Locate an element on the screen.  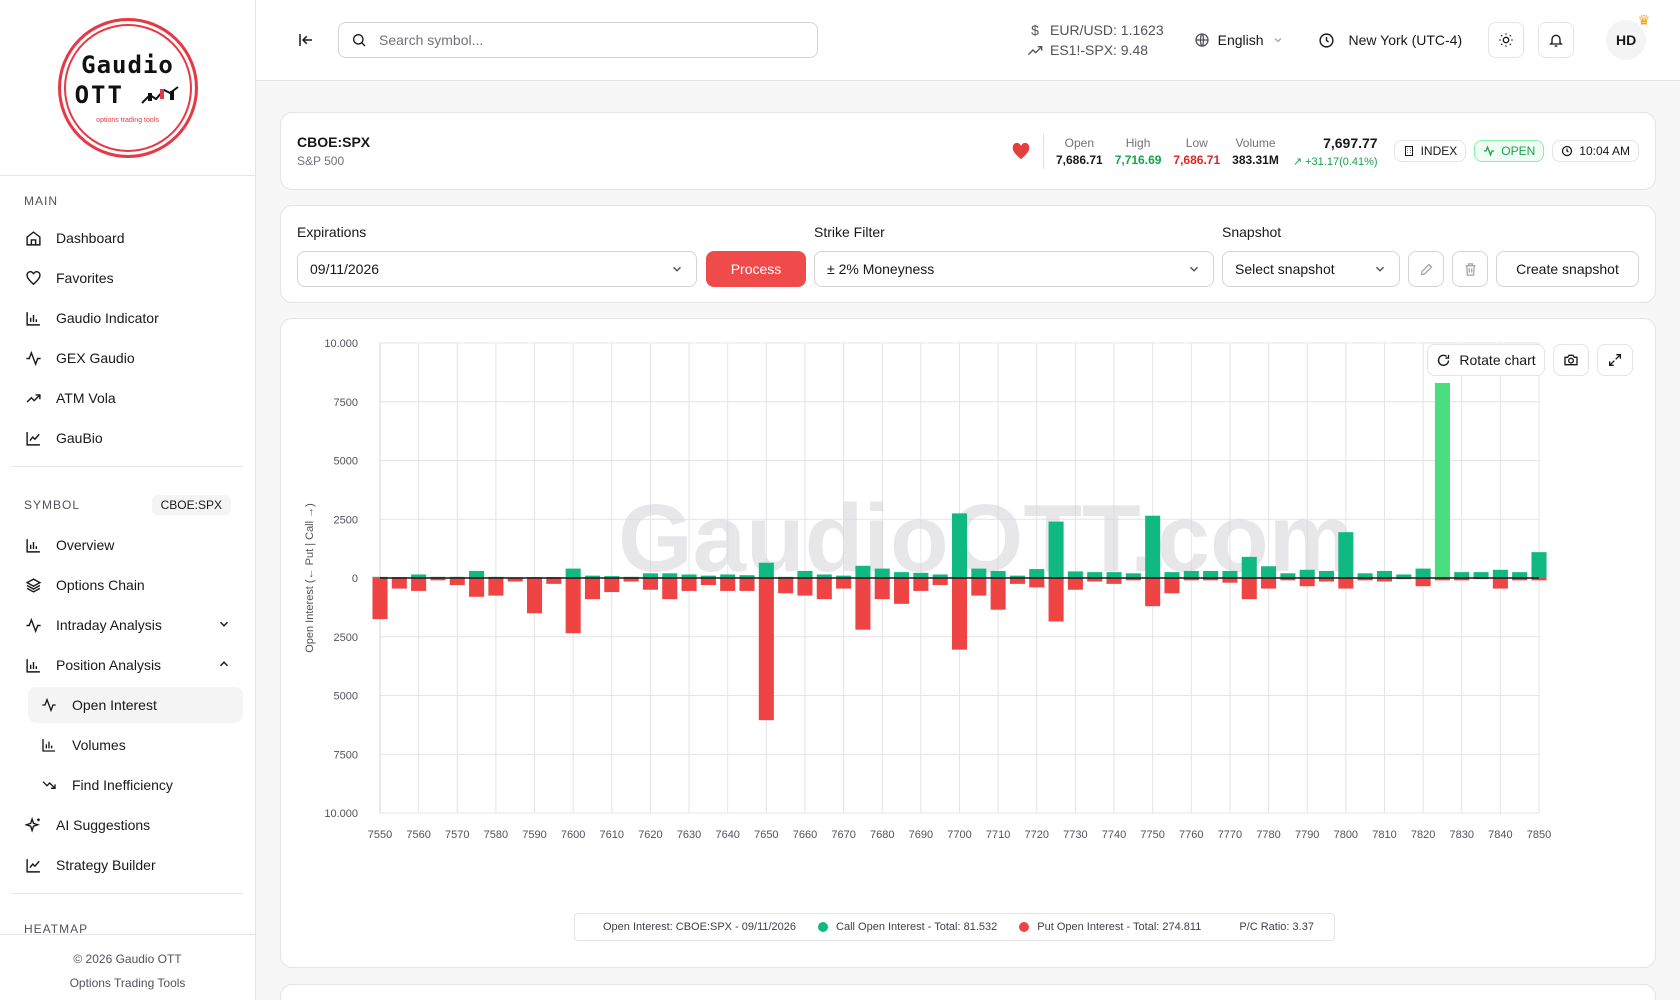
nav-gaubio: GauBio is located at coordinates (127, 438).